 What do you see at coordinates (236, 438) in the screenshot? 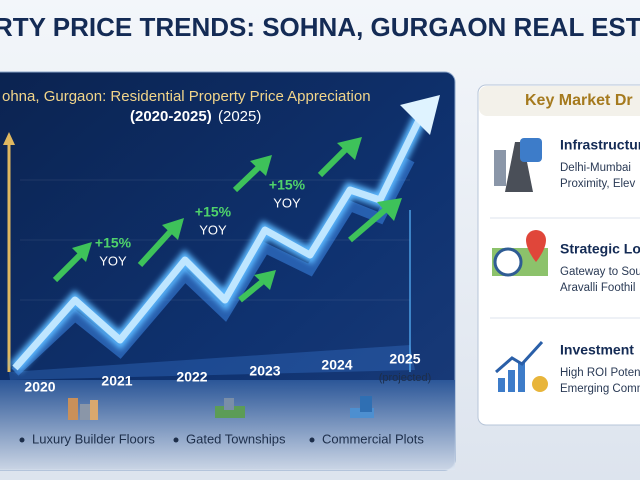
I see `segment-label: Gated Townships` at bounding box center [236, 438].